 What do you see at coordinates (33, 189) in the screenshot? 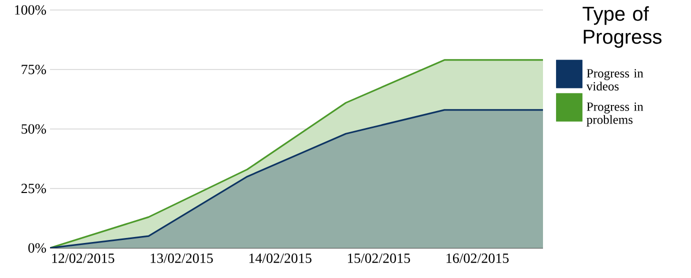
I see `y-tick-label: 25%` at bounding box center [33, 189].